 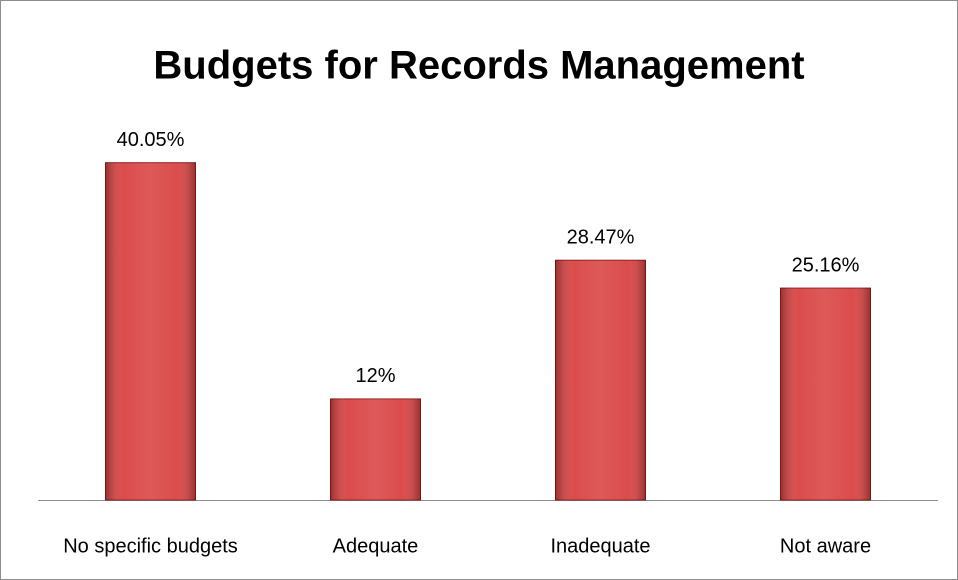 I want to click on value-label: 28.47%, so click(x=601, y=238).